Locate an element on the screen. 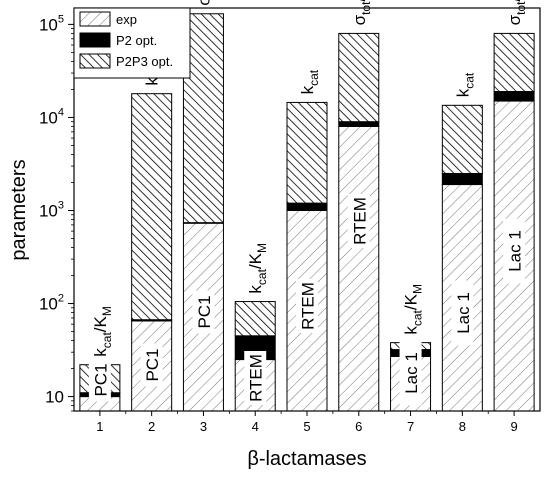 The image size is (550, 478). y-axis-title: parameters is located at coordinates (19, 209).